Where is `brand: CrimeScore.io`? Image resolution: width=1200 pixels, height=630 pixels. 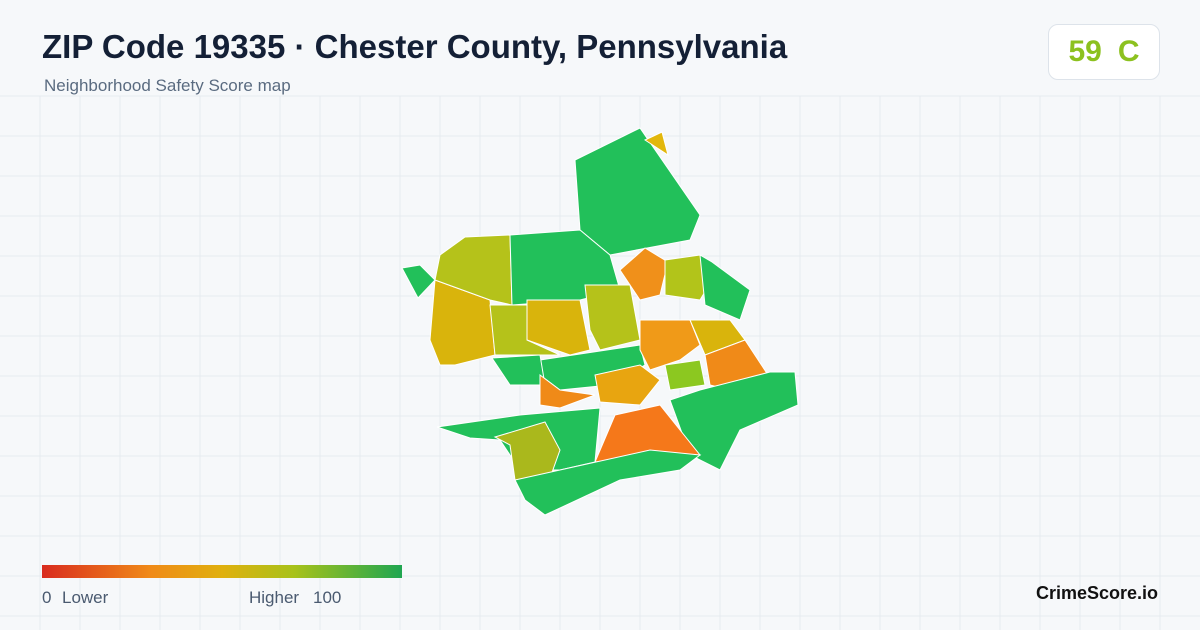
brand: CrimeScore.io is located at coordinates (1096, 593).